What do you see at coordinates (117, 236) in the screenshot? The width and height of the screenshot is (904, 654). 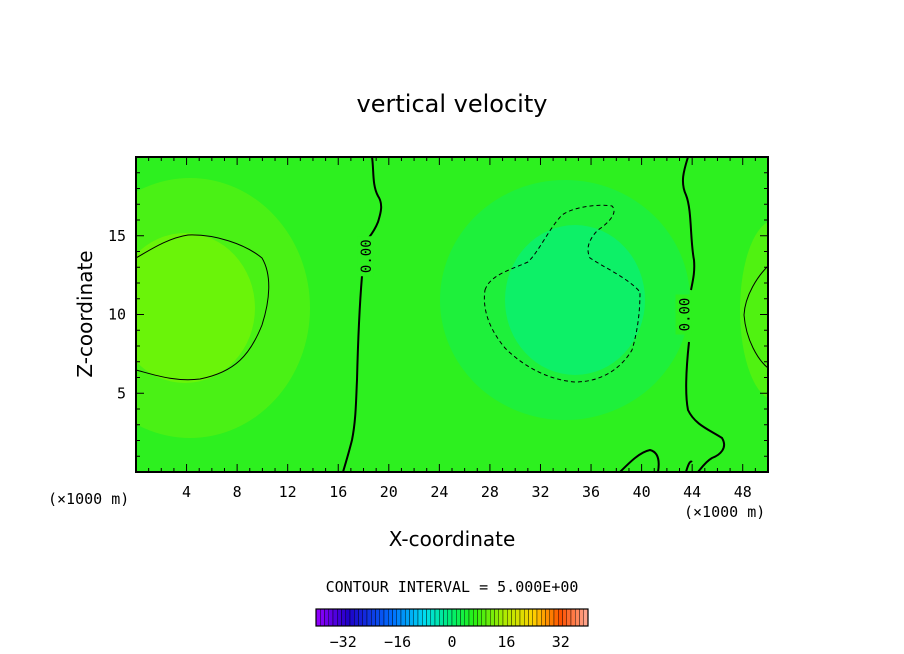 I see `y-tick-label: 15` at bounding box center [117, 236].